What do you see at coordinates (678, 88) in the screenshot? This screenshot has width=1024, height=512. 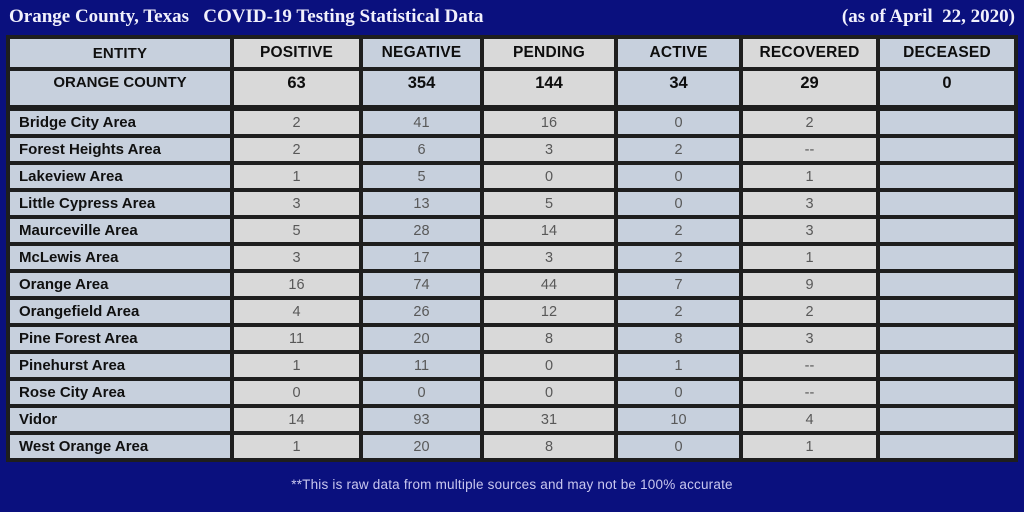 I see `county-value-cell: 34` at bounding box center [678, 88].